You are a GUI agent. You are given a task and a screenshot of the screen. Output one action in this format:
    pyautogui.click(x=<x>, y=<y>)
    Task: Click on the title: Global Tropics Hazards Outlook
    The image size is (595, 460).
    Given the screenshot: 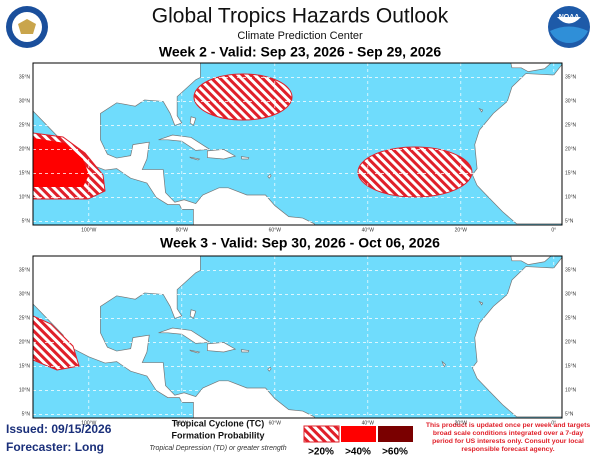 What is the action you would take?
    pyautogui.click(x=300, y=16)
    